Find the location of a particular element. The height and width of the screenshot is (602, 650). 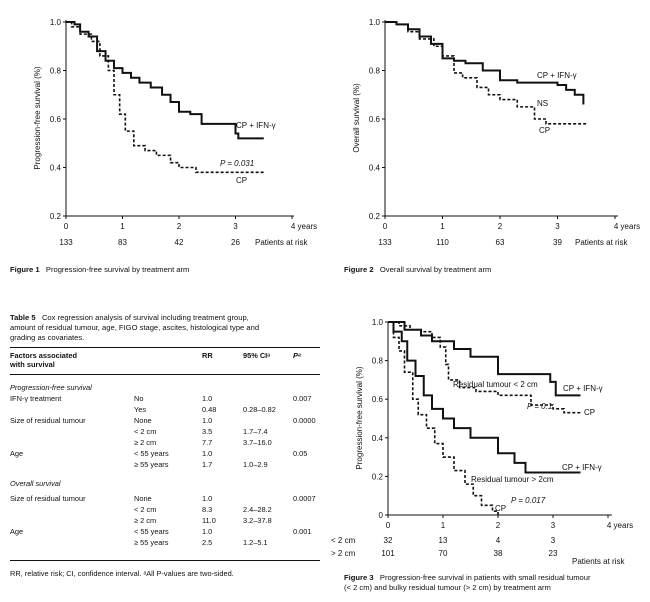

risk-value: 39 is located at coordinates (557, 242).